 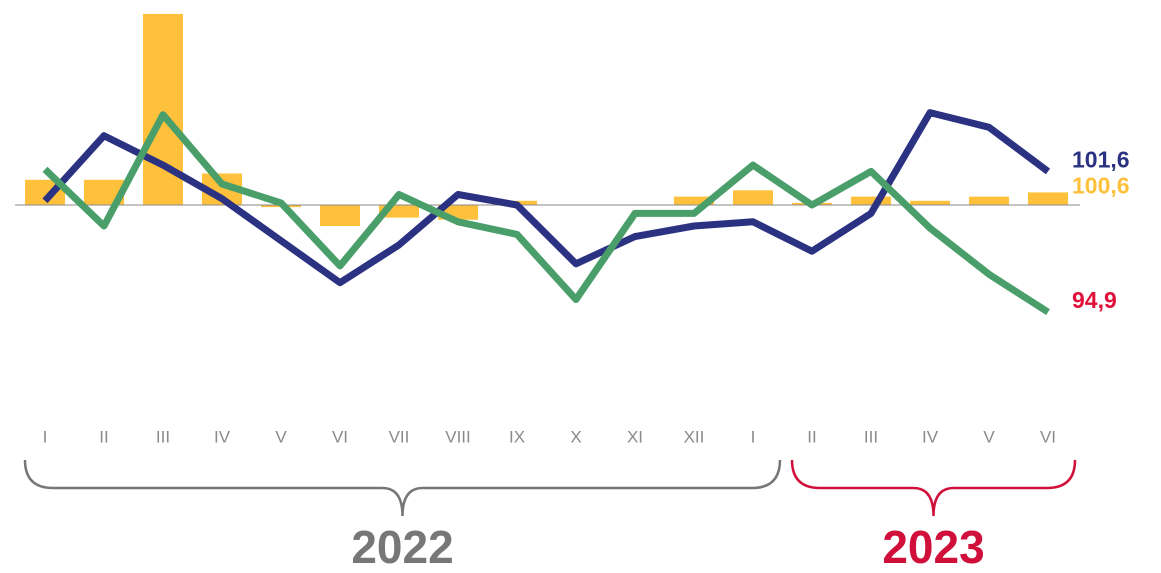 I want to click on value-label: 94,9, so click(x=1094, y=300).